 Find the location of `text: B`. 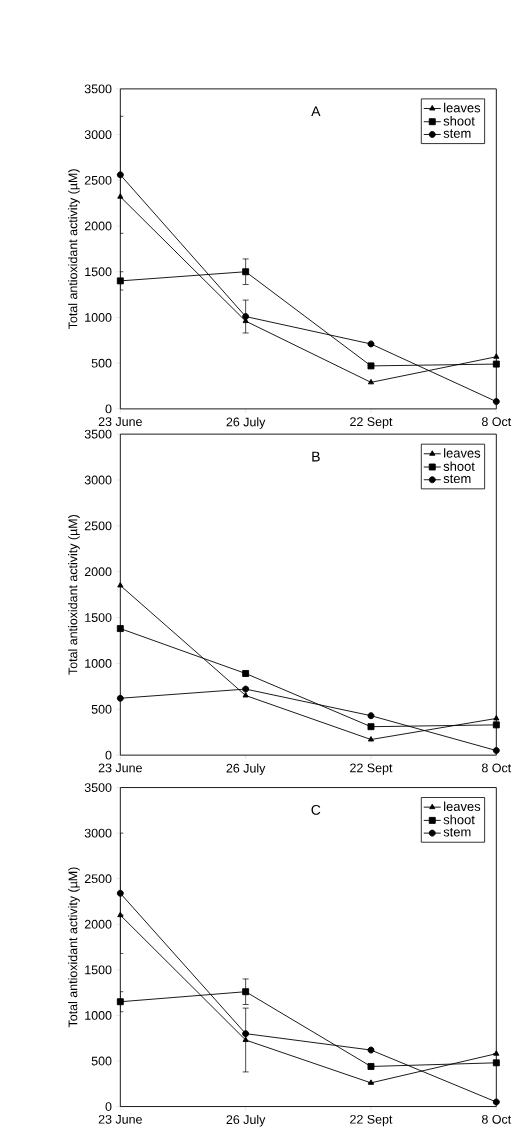

text: B is located at coordinates (316, 456).